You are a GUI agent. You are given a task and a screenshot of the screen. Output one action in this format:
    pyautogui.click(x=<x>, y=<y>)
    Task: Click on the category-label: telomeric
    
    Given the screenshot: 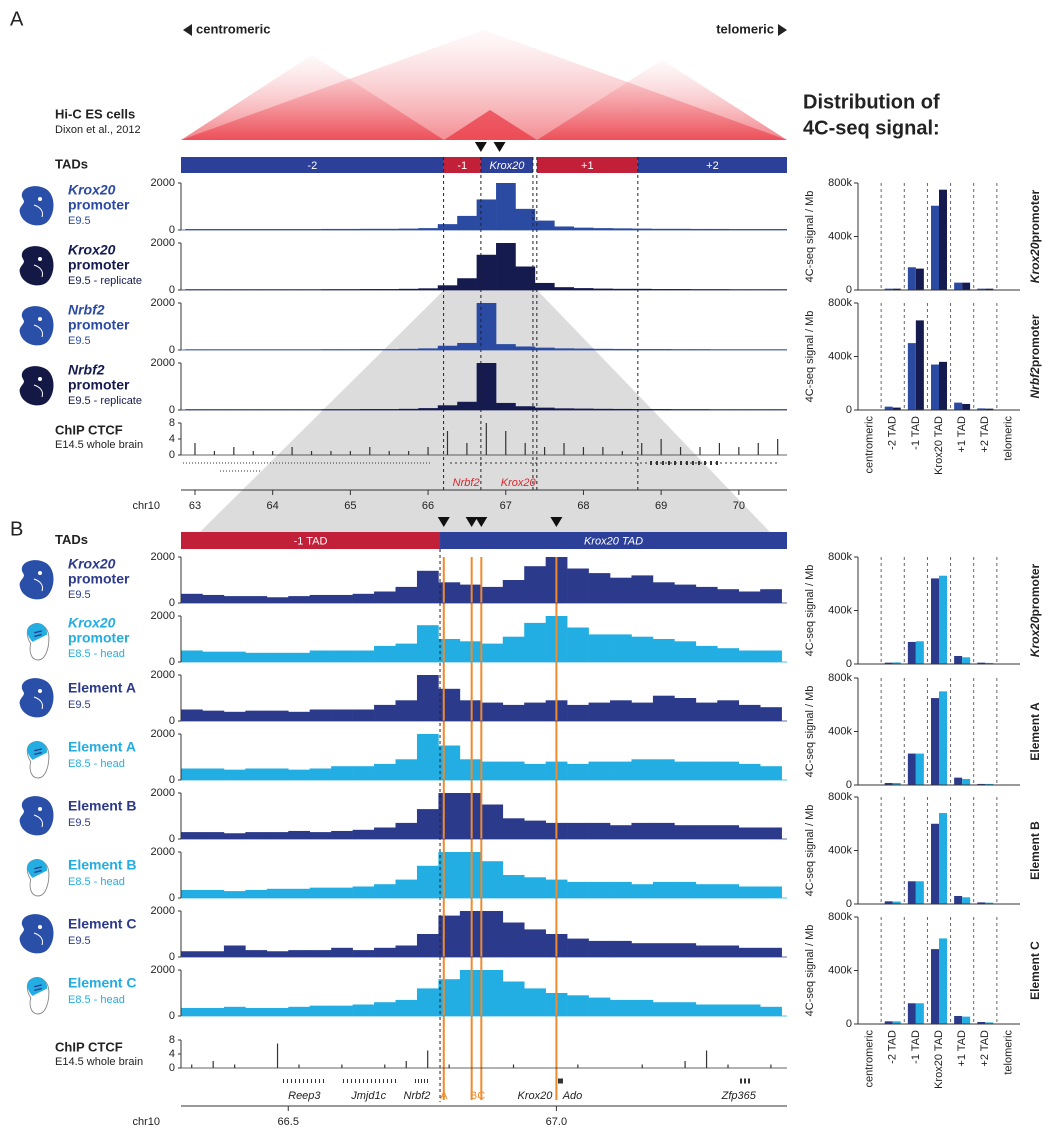 What is the action you would take?
    pyautogui.click(x=1008, y=438)
    